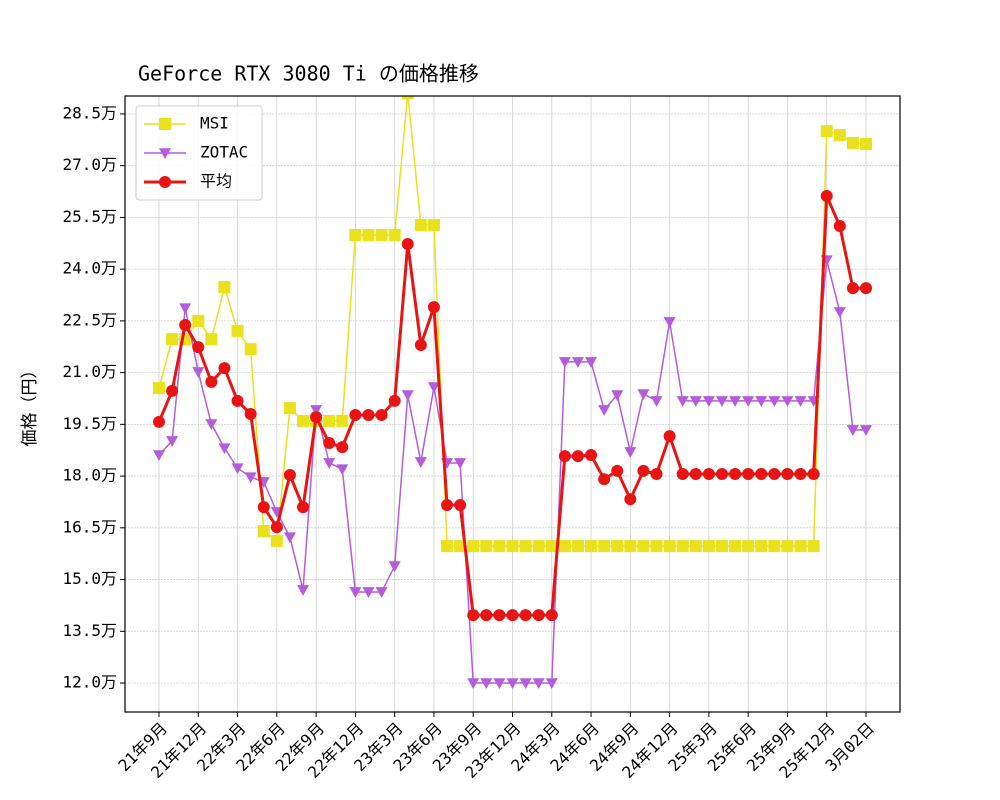 This screenshot has height=800, width=1000. I want to click on y-tick-label: 12.0万, so click(89, 682).